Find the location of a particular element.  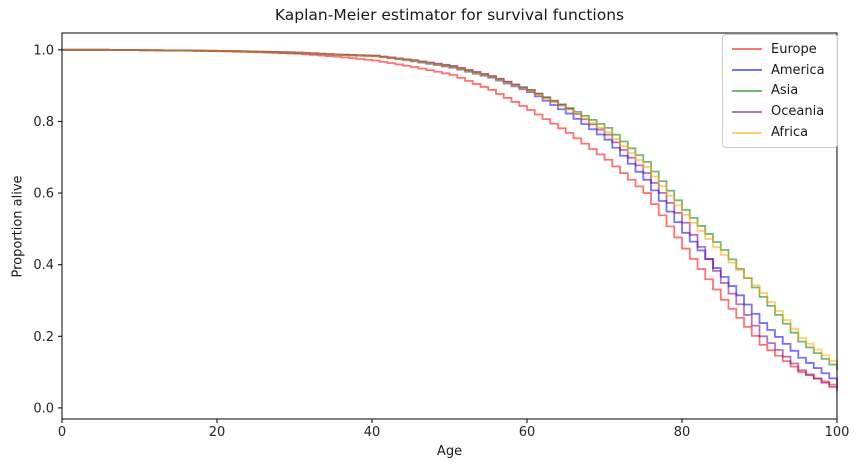

x-axis-label: Age is located at coordinates (449, 451).